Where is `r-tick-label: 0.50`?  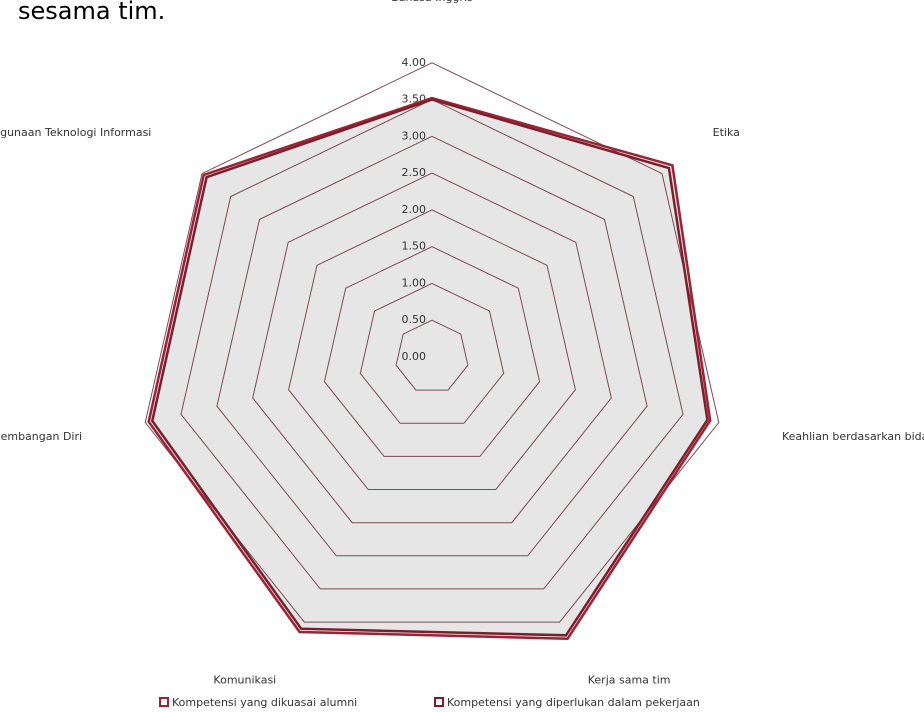 r-tick-label: 0.50 is located at coordinates (414, 319).